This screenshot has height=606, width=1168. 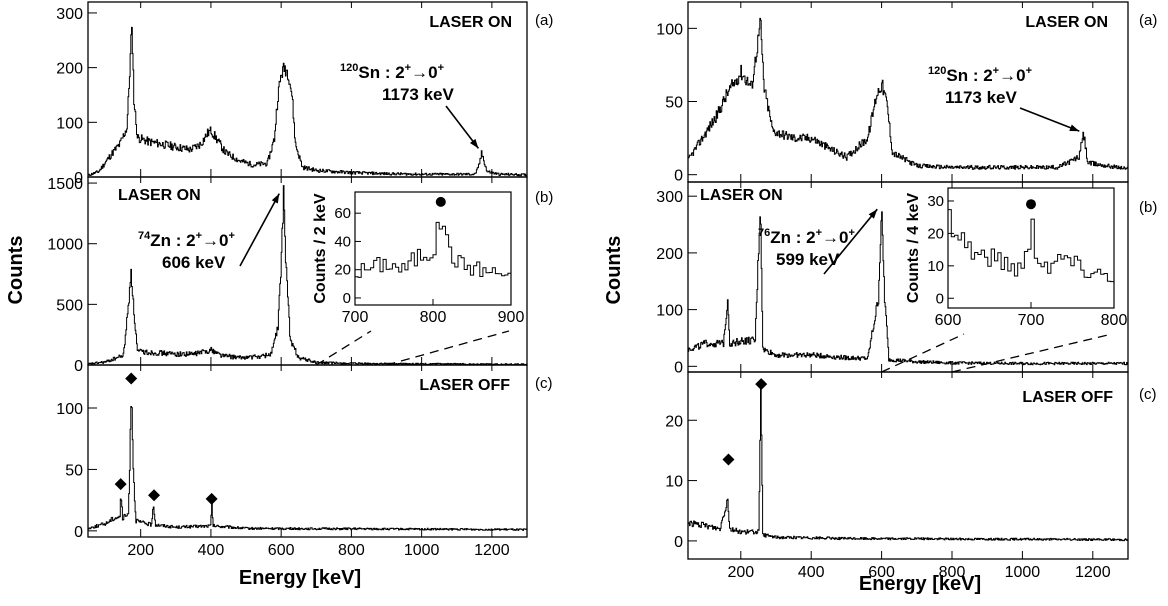 I want to click on panel-frame-0-c, so click(x=307, y=451).